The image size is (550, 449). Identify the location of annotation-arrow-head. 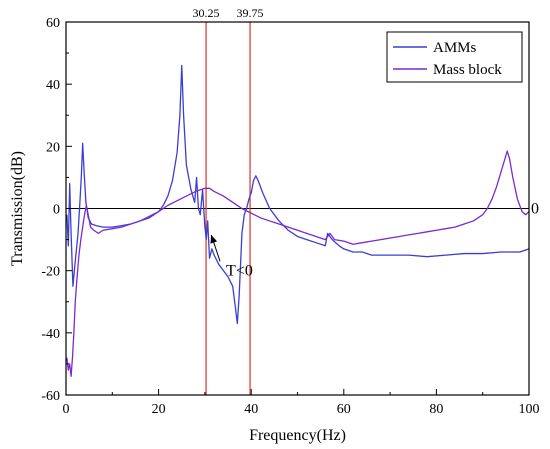
(214, 239).